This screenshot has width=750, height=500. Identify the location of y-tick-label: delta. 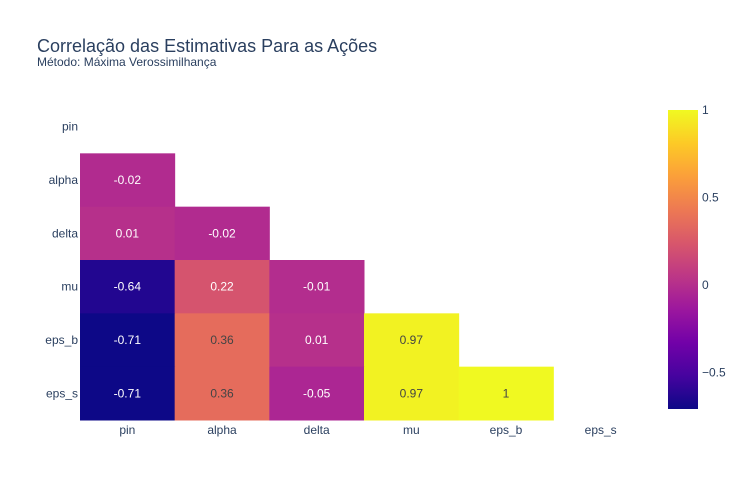
(65, 233).